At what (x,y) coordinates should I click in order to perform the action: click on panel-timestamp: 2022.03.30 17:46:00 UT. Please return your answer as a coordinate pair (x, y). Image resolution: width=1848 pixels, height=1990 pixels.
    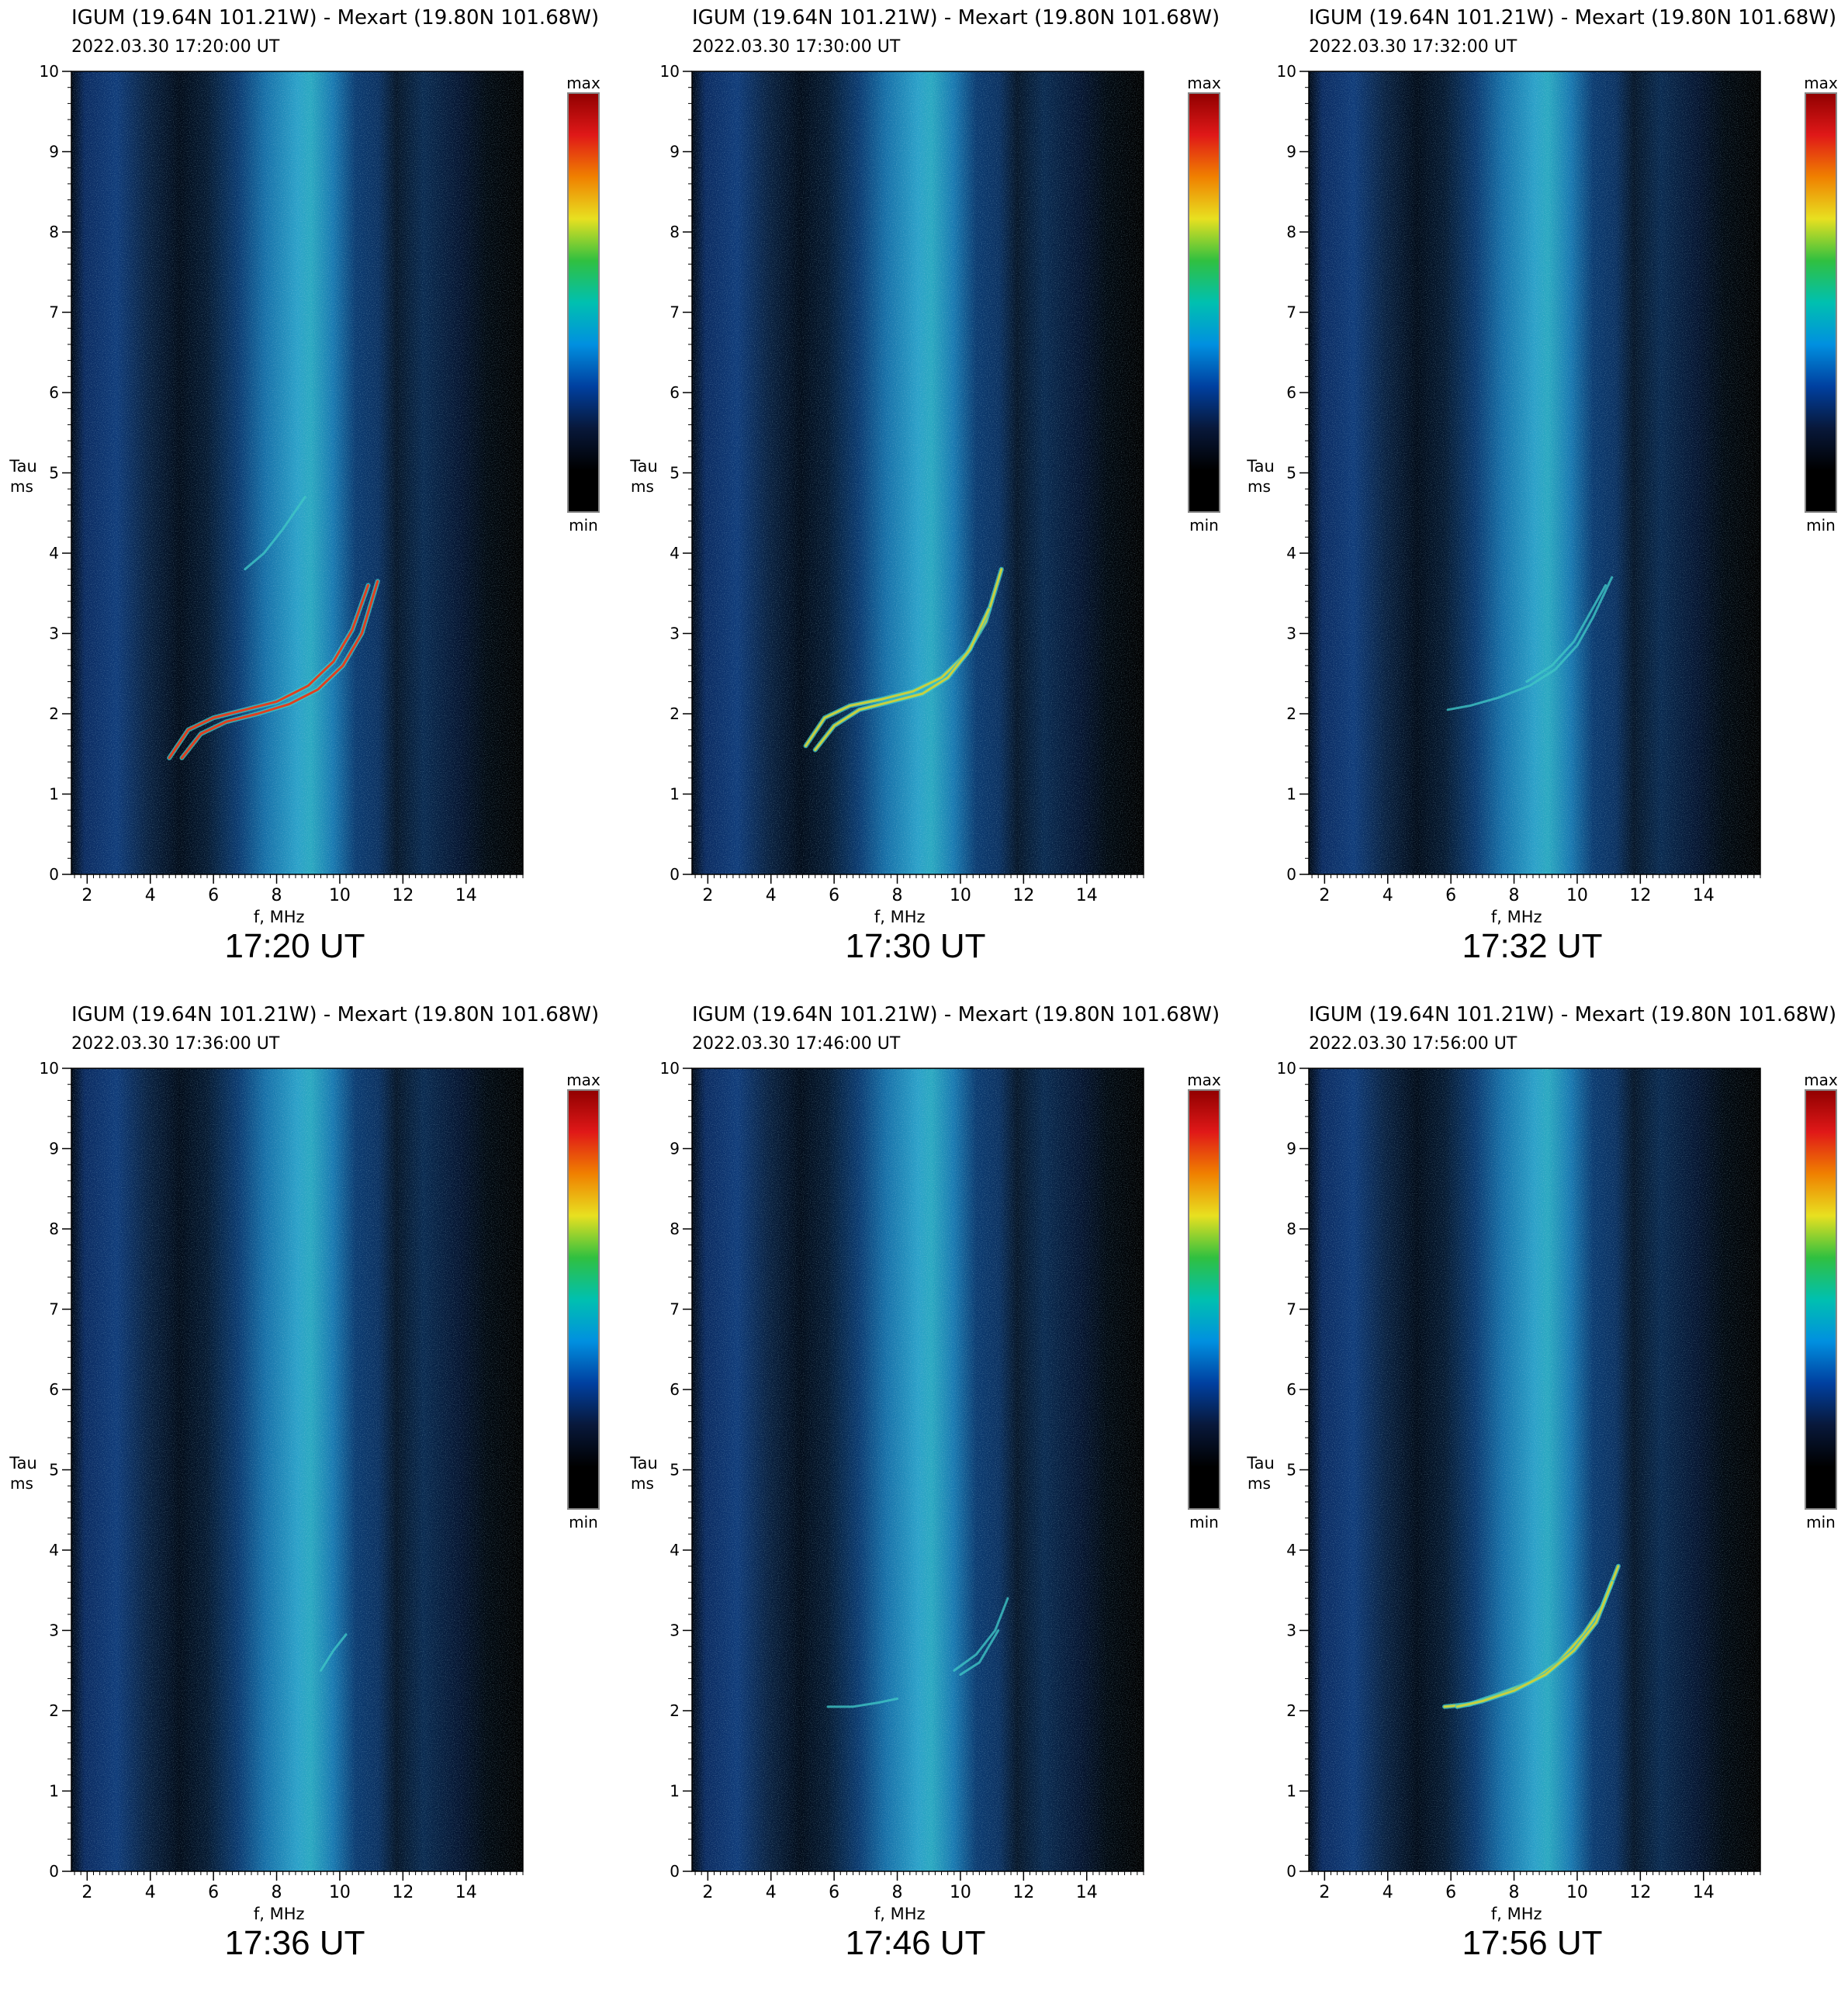
    Looking at the image, I should click on (796, 1044).